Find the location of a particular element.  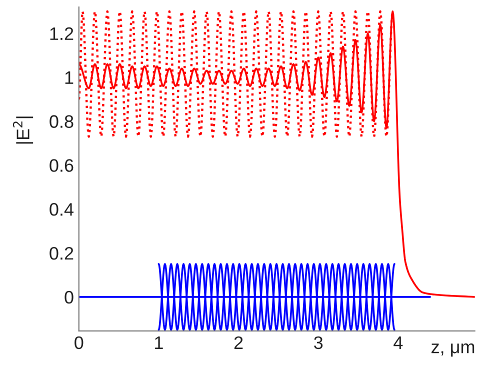

y-tick-label: 1 is located at coordinates (69, 77).